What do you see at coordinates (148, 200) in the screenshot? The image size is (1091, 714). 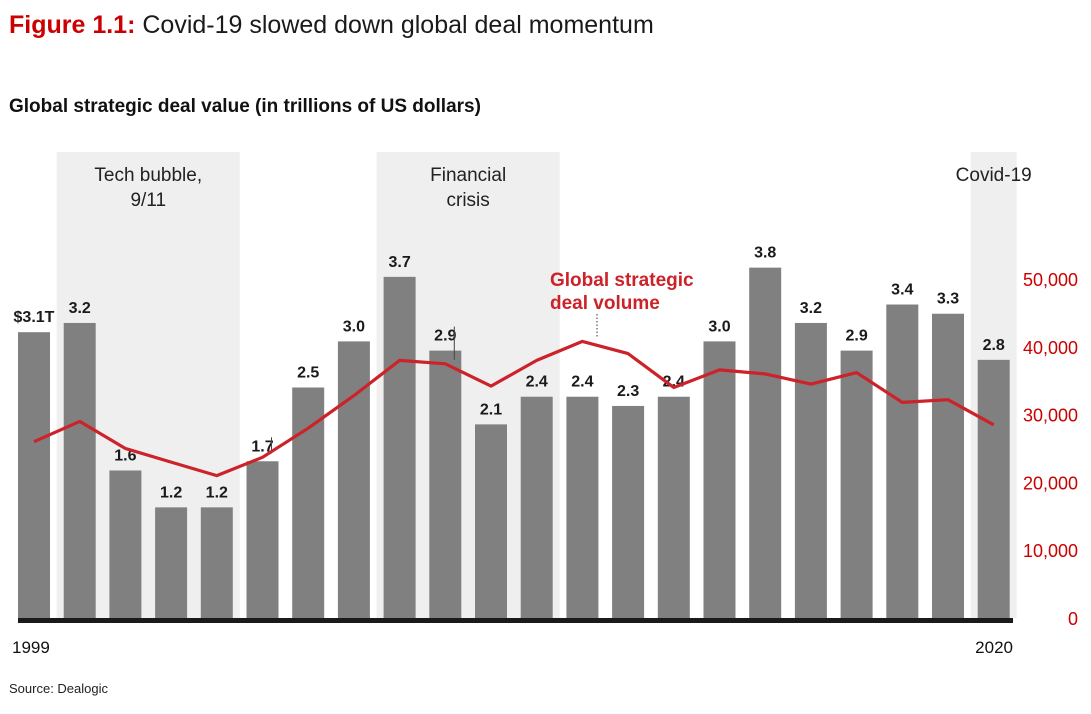 I see `shaded-period-label: 9/11` at bounding box center [148, 200].